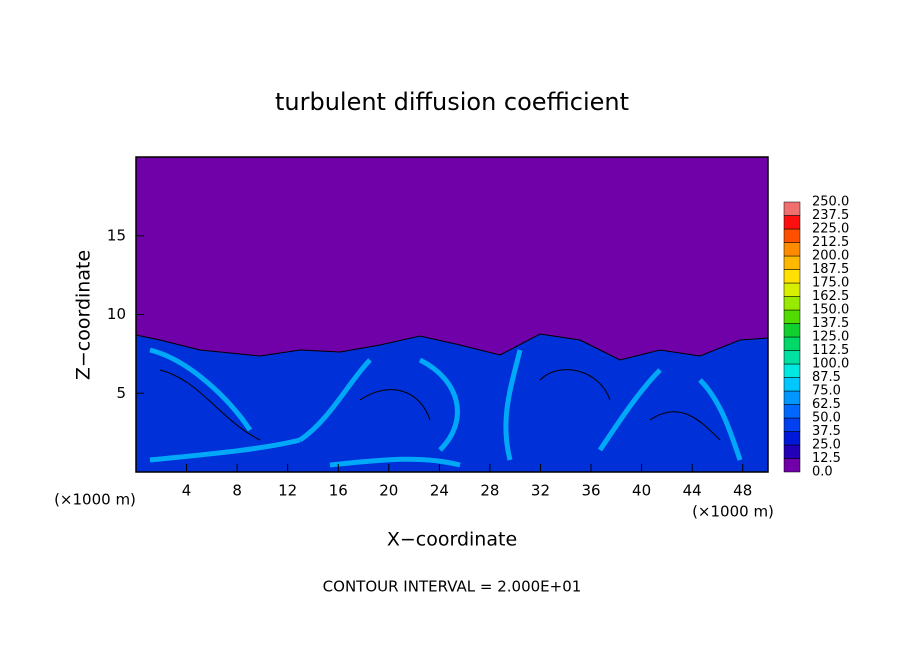 The image size is (904, 658). I want to click on y-axis-title: Z−coordinate, so click(84, 315).